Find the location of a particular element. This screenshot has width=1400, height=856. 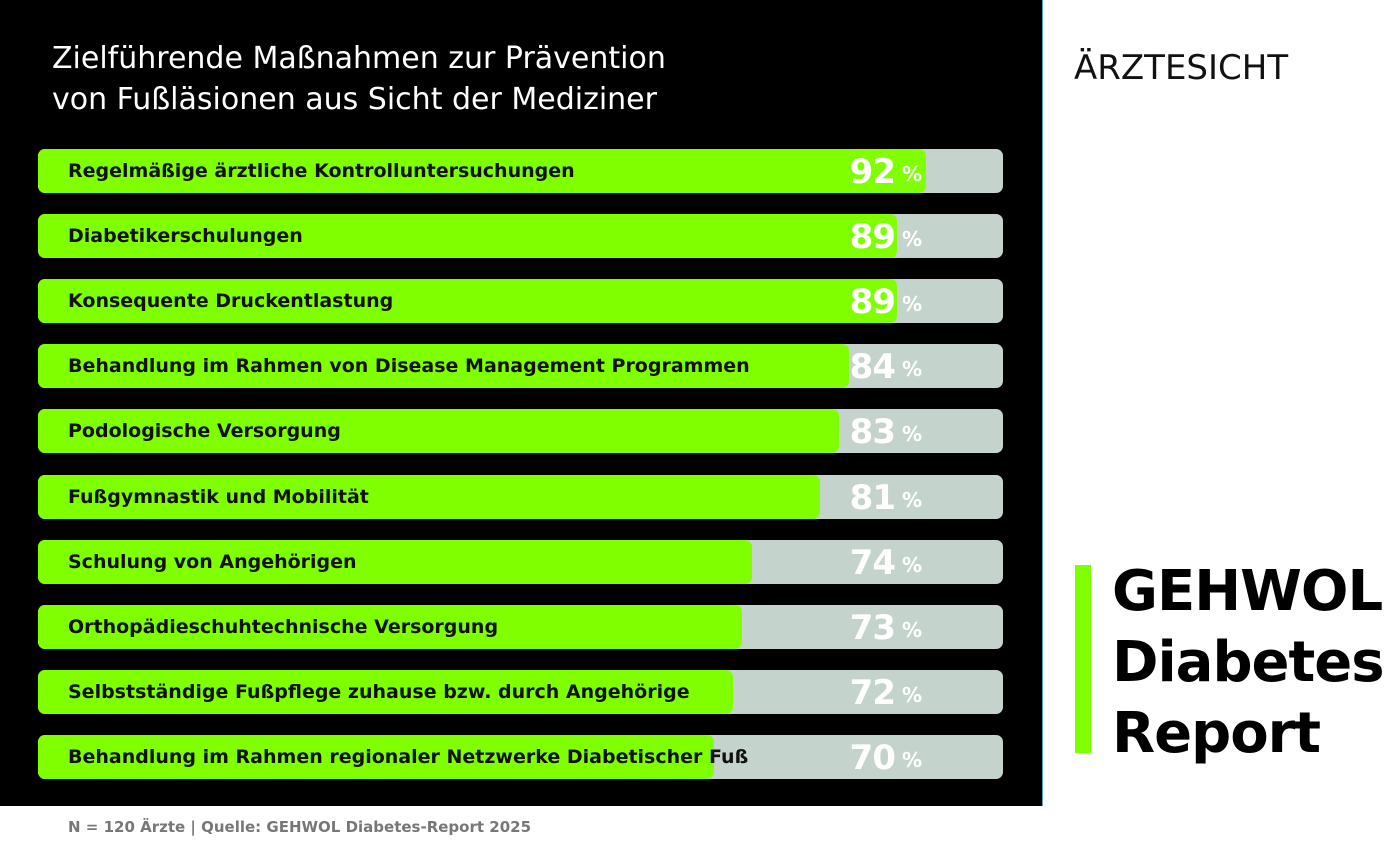

gehwol-logo: GEHWOL Diabetes Report is located at coordinates (1248, 662).